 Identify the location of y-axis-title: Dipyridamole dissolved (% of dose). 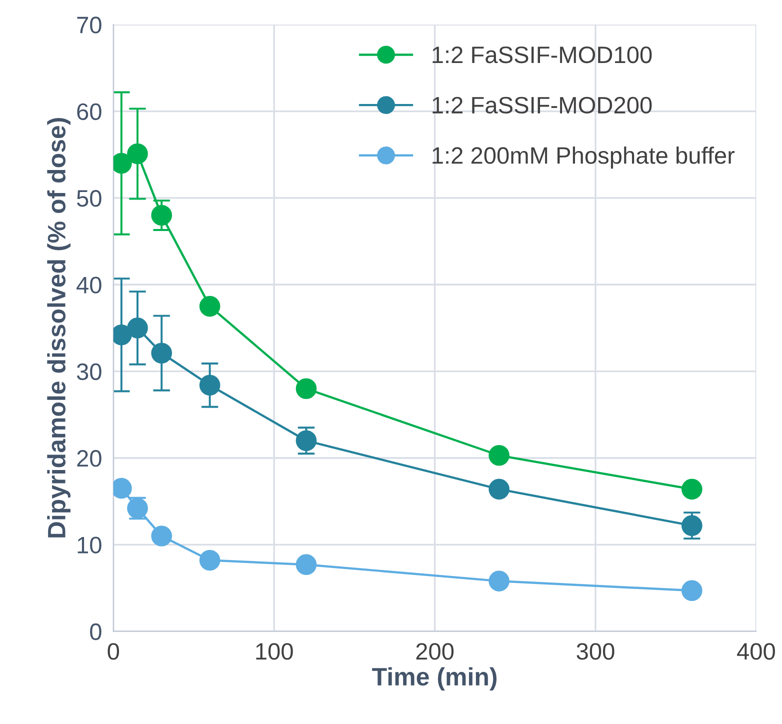
(58, 328).